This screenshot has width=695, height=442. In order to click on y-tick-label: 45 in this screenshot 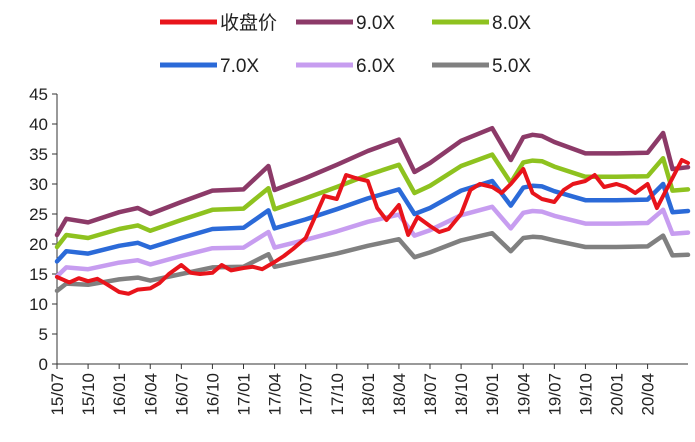, I will do `click(38, 94)`.